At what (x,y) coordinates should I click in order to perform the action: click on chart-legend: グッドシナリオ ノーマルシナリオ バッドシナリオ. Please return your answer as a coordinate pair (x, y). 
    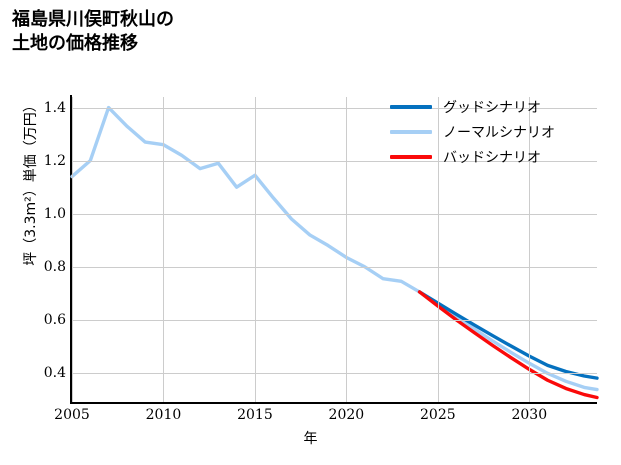
    Looking at the image, I should click on (497, 131).